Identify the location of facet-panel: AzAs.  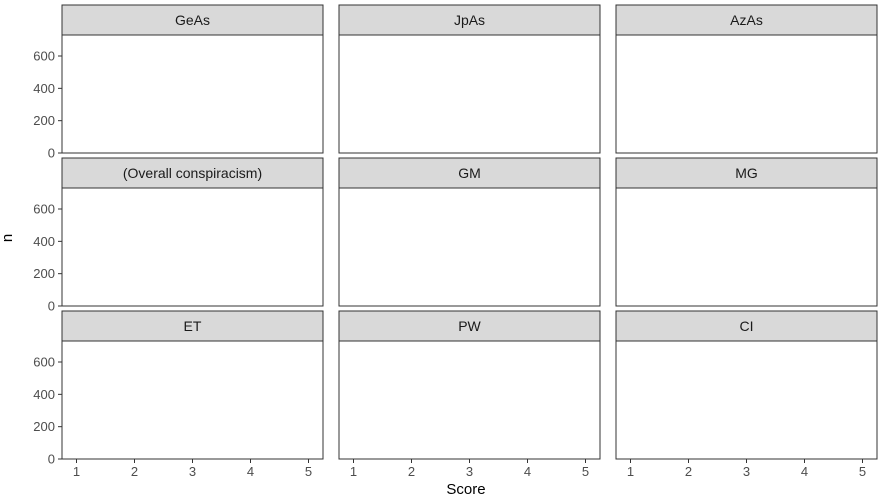
(746, 79).